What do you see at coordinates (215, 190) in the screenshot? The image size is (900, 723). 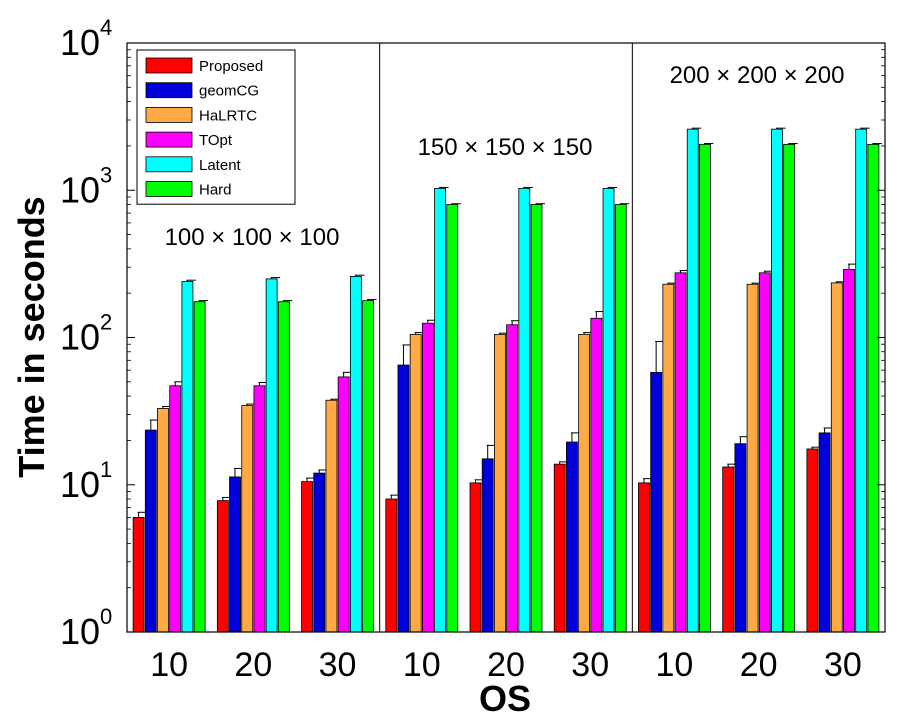 I see `legend-label: Hard` at bounding box center [215, 190].